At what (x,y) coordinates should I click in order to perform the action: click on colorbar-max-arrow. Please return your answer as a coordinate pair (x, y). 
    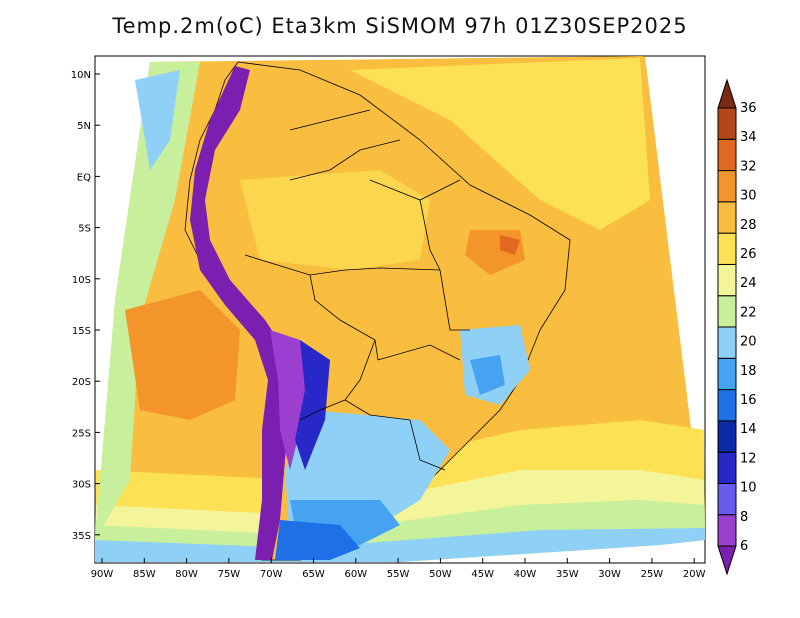
    Looking at the image, I should click on (727, 93).